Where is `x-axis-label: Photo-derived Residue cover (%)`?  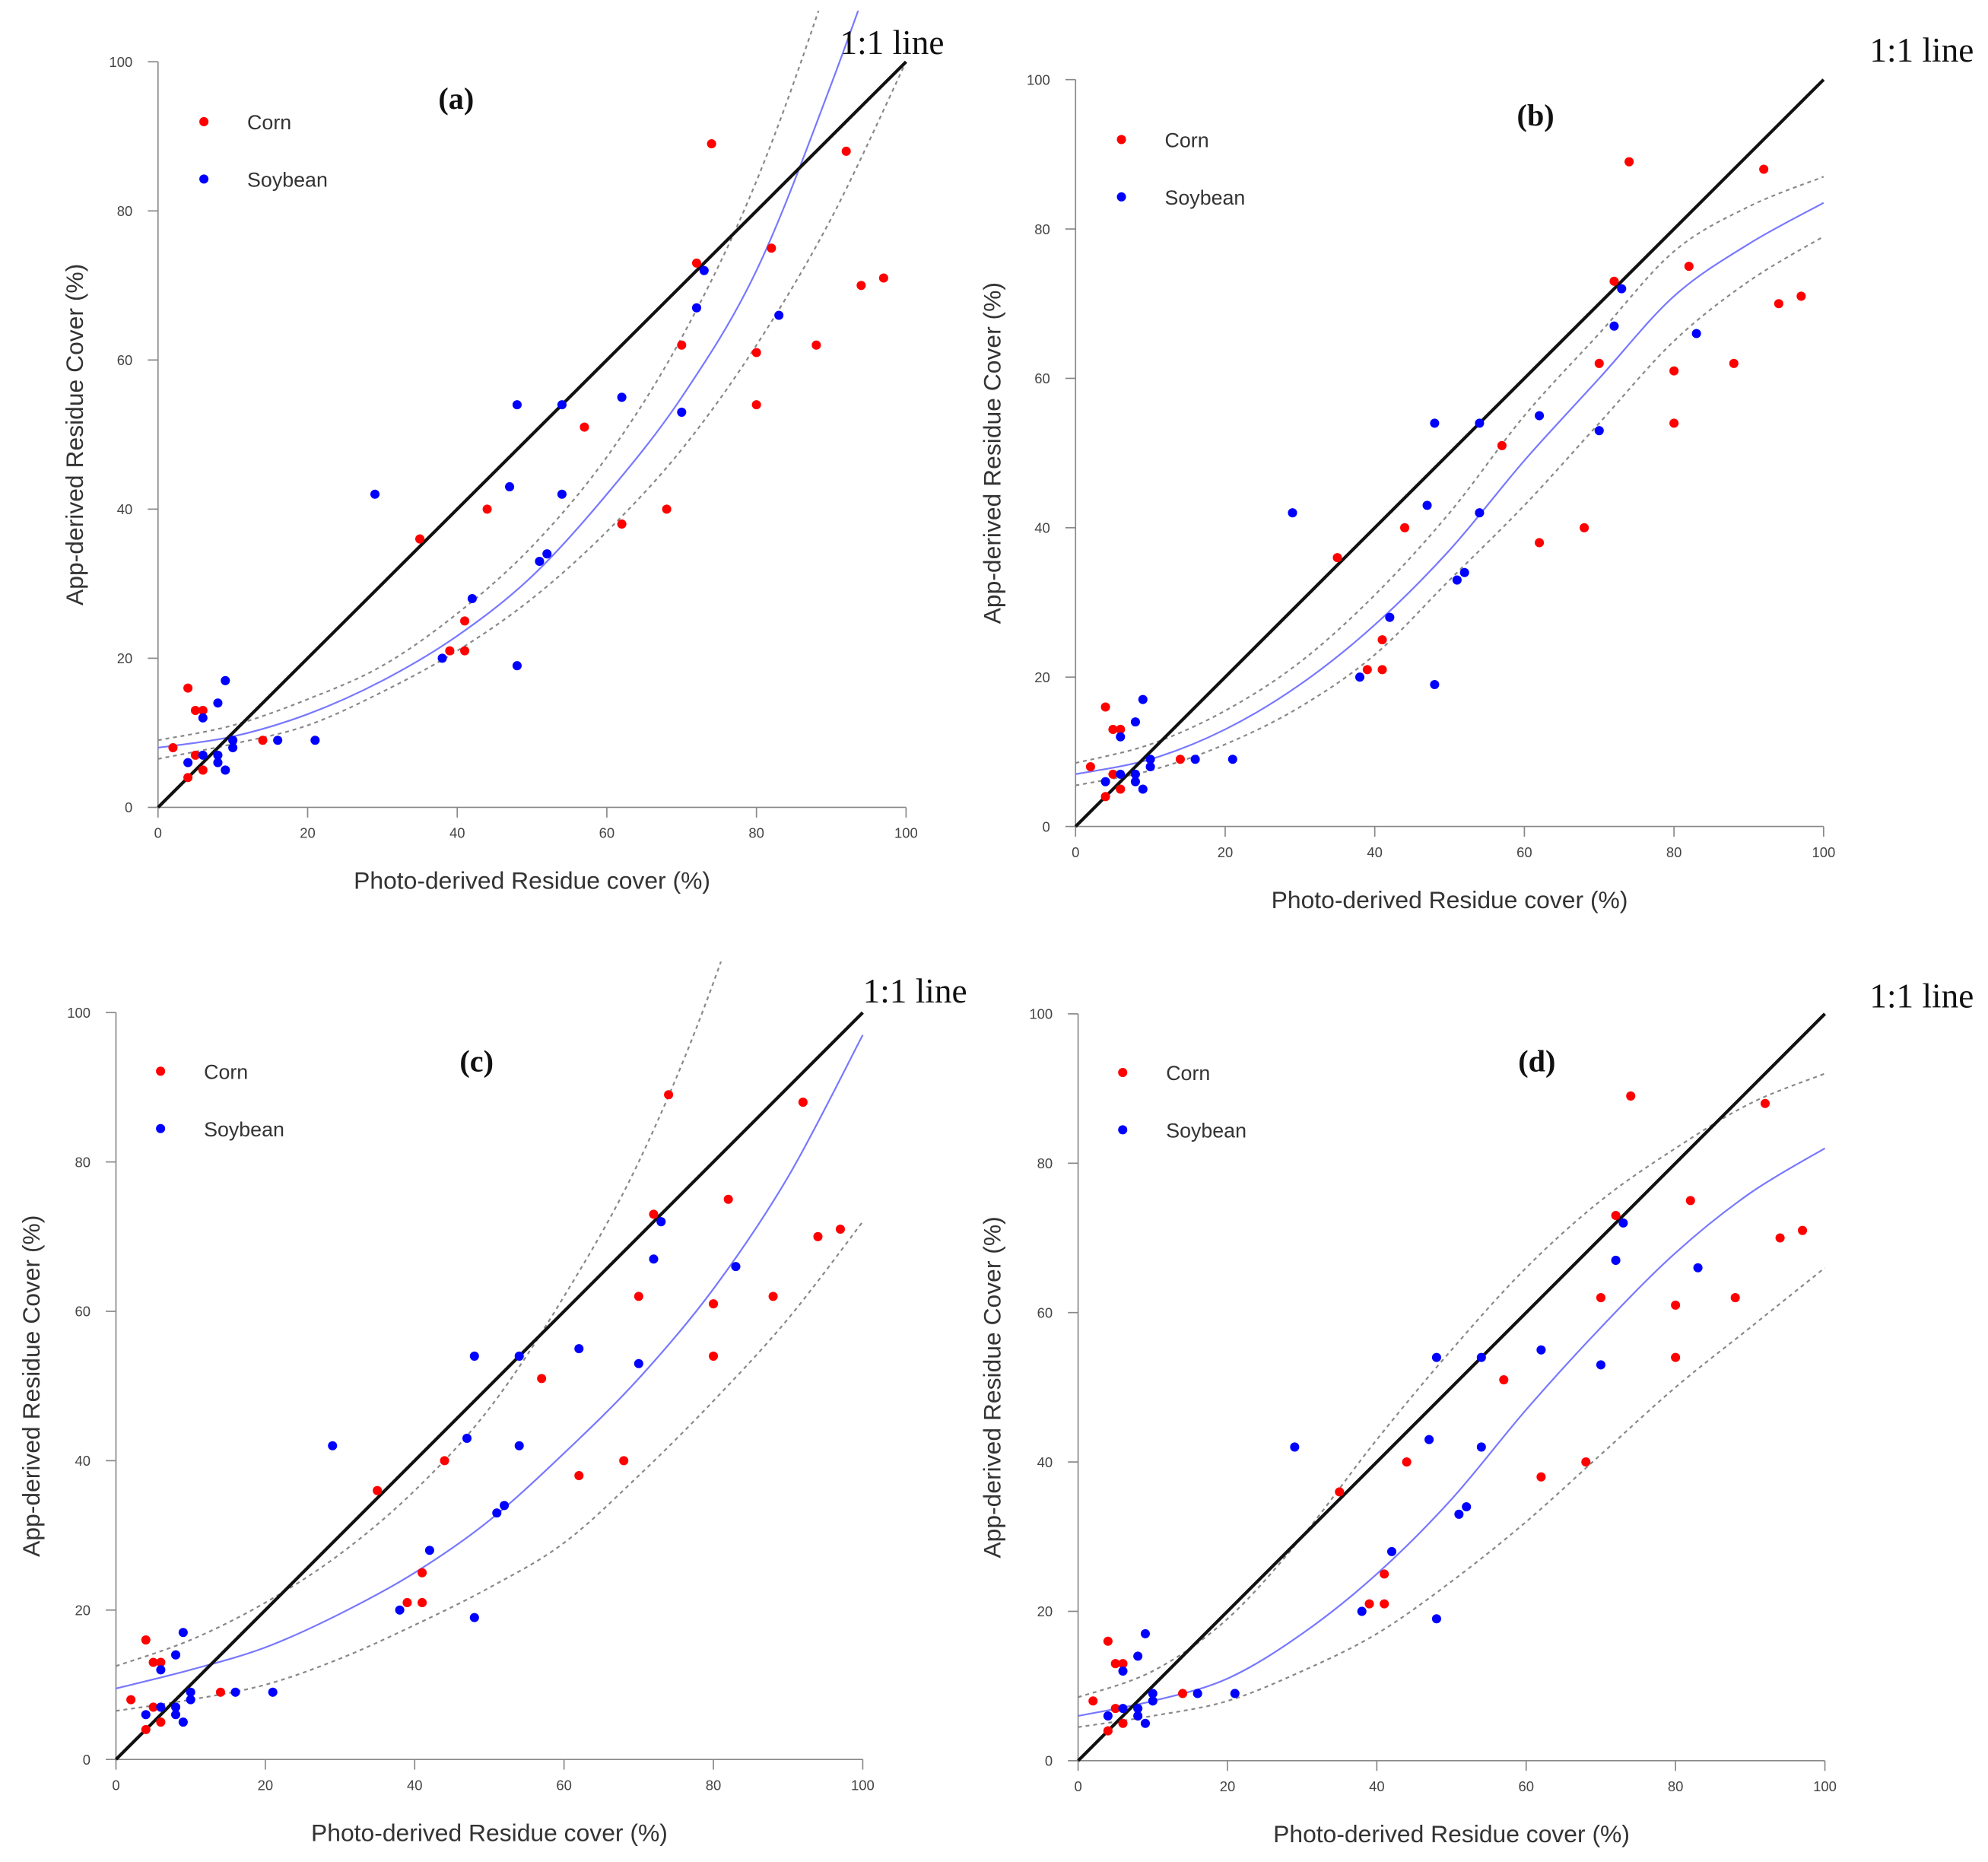
x-axis-label: Photo-derived Residue cover (%) is located at coordinates (532, 880).